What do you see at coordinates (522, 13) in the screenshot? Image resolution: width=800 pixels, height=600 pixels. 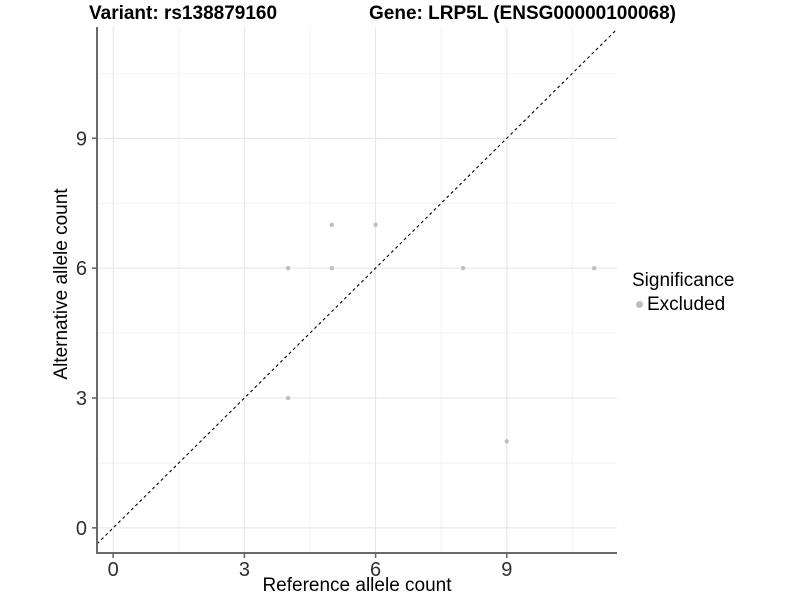 I see `plot-title-gene: Gene: LRP5L (ENSG00000100068)` at bounding box center [522, 13].